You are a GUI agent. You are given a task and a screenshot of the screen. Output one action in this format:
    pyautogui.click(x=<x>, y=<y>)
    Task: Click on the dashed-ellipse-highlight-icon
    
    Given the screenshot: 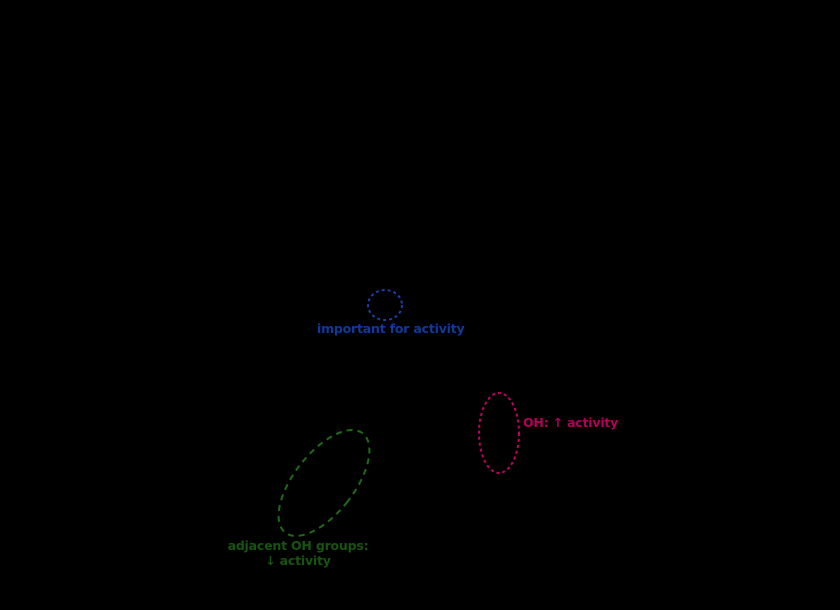 What is the action you would take?
    pyautogui.click(x=499, y=433)
    